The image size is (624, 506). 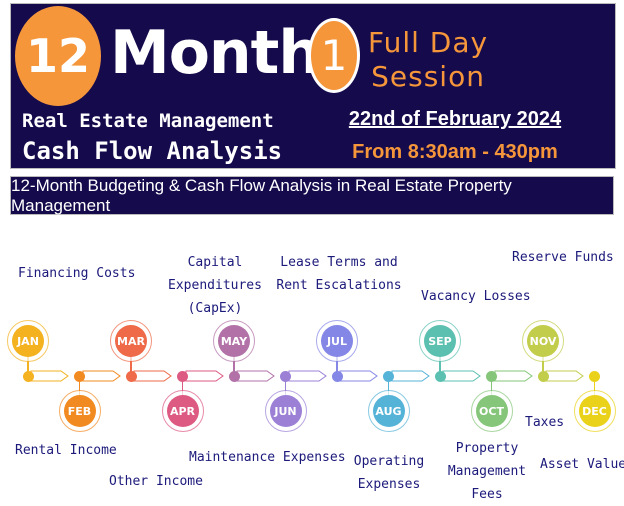 I want to click on subtitle-line-1: Real Estate Management, so click(x=148, y=121).